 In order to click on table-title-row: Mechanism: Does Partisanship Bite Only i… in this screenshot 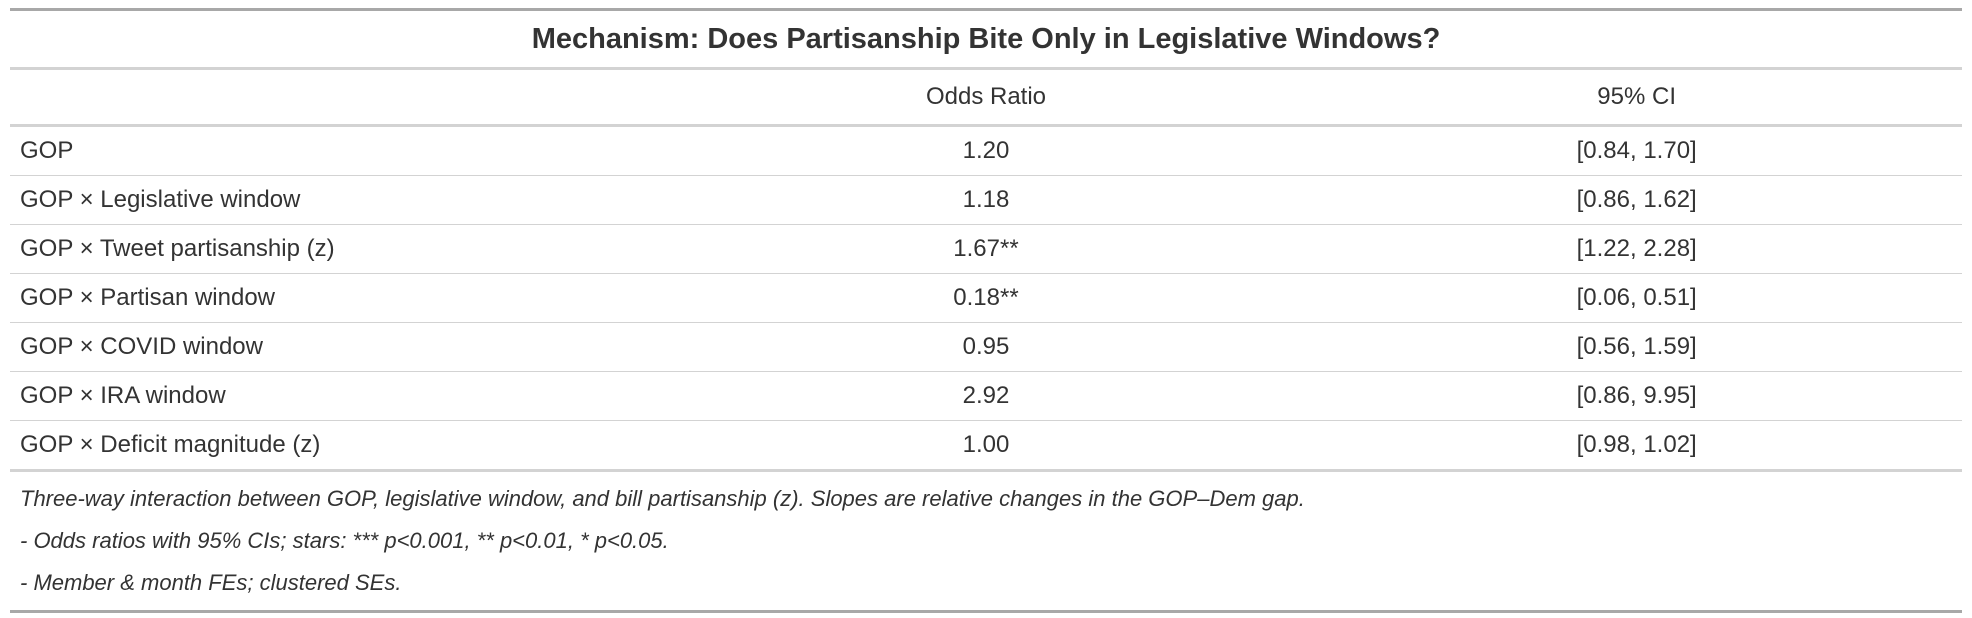, I will do `click(986, 39)`.